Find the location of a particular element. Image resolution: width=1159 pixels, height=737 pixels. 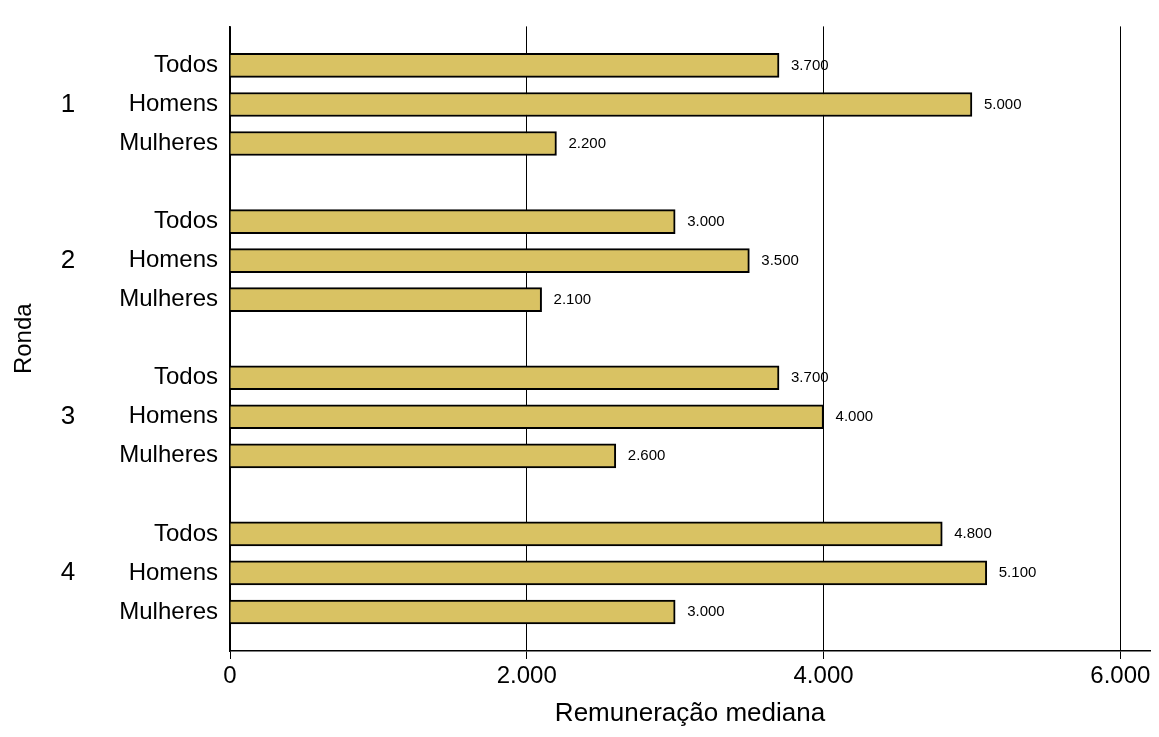

text: 4 is located at coordinates (68, 571).